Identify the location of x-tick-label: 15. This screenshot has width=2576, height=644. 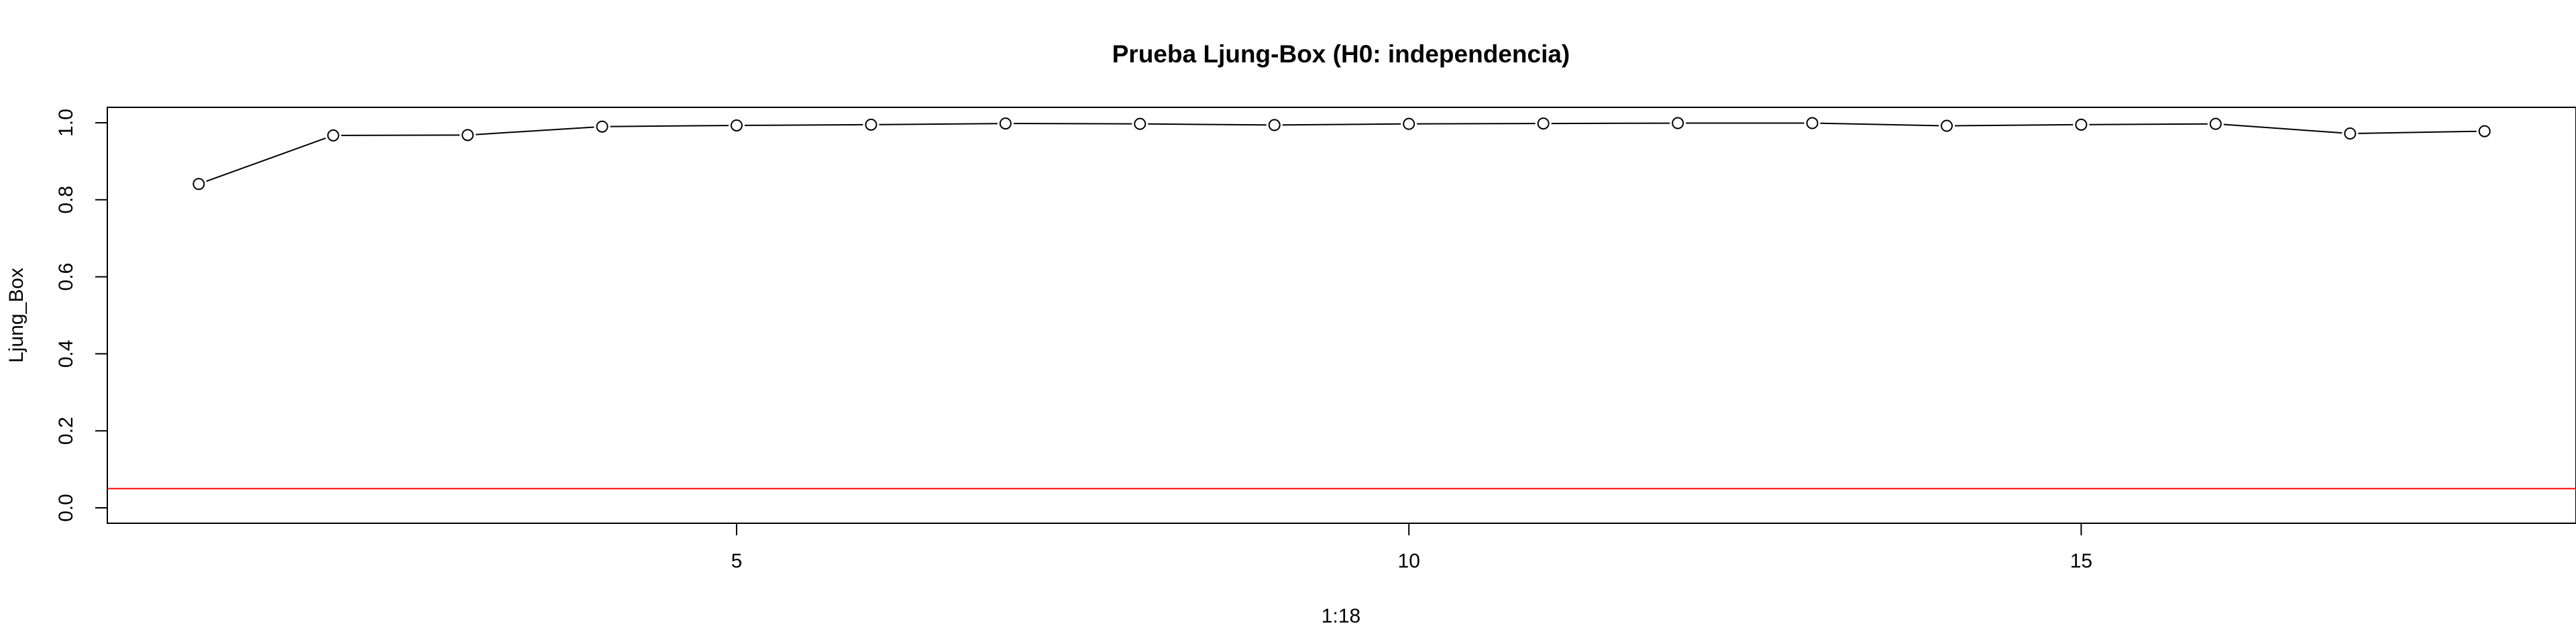
(2081, 561).